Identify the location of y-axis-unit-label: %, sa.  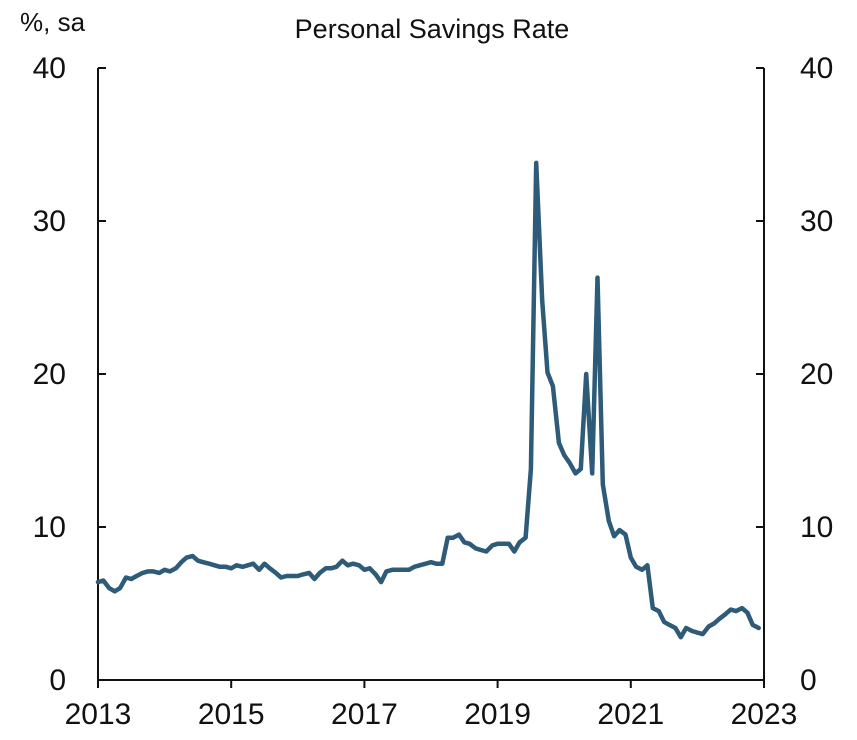
(53, 22).